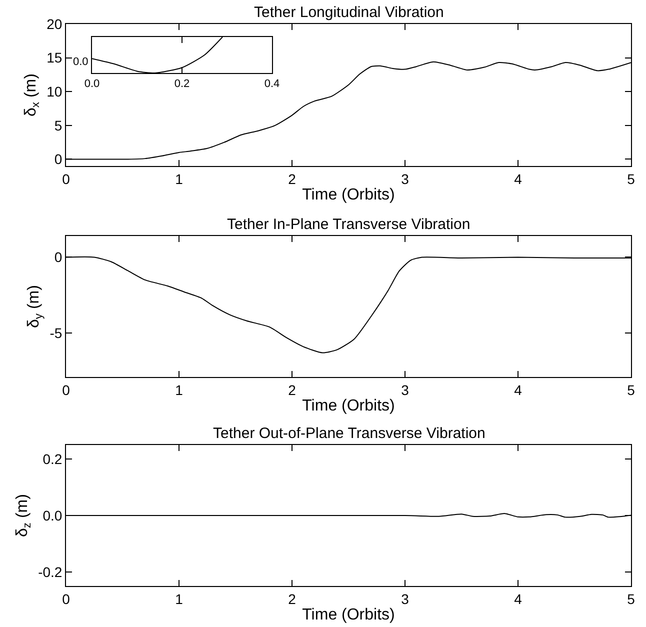  Describe the element at coordinates (349, 12) in the screenshot. I see `chart-title: Tether Longitudinal Vibration` at that location.